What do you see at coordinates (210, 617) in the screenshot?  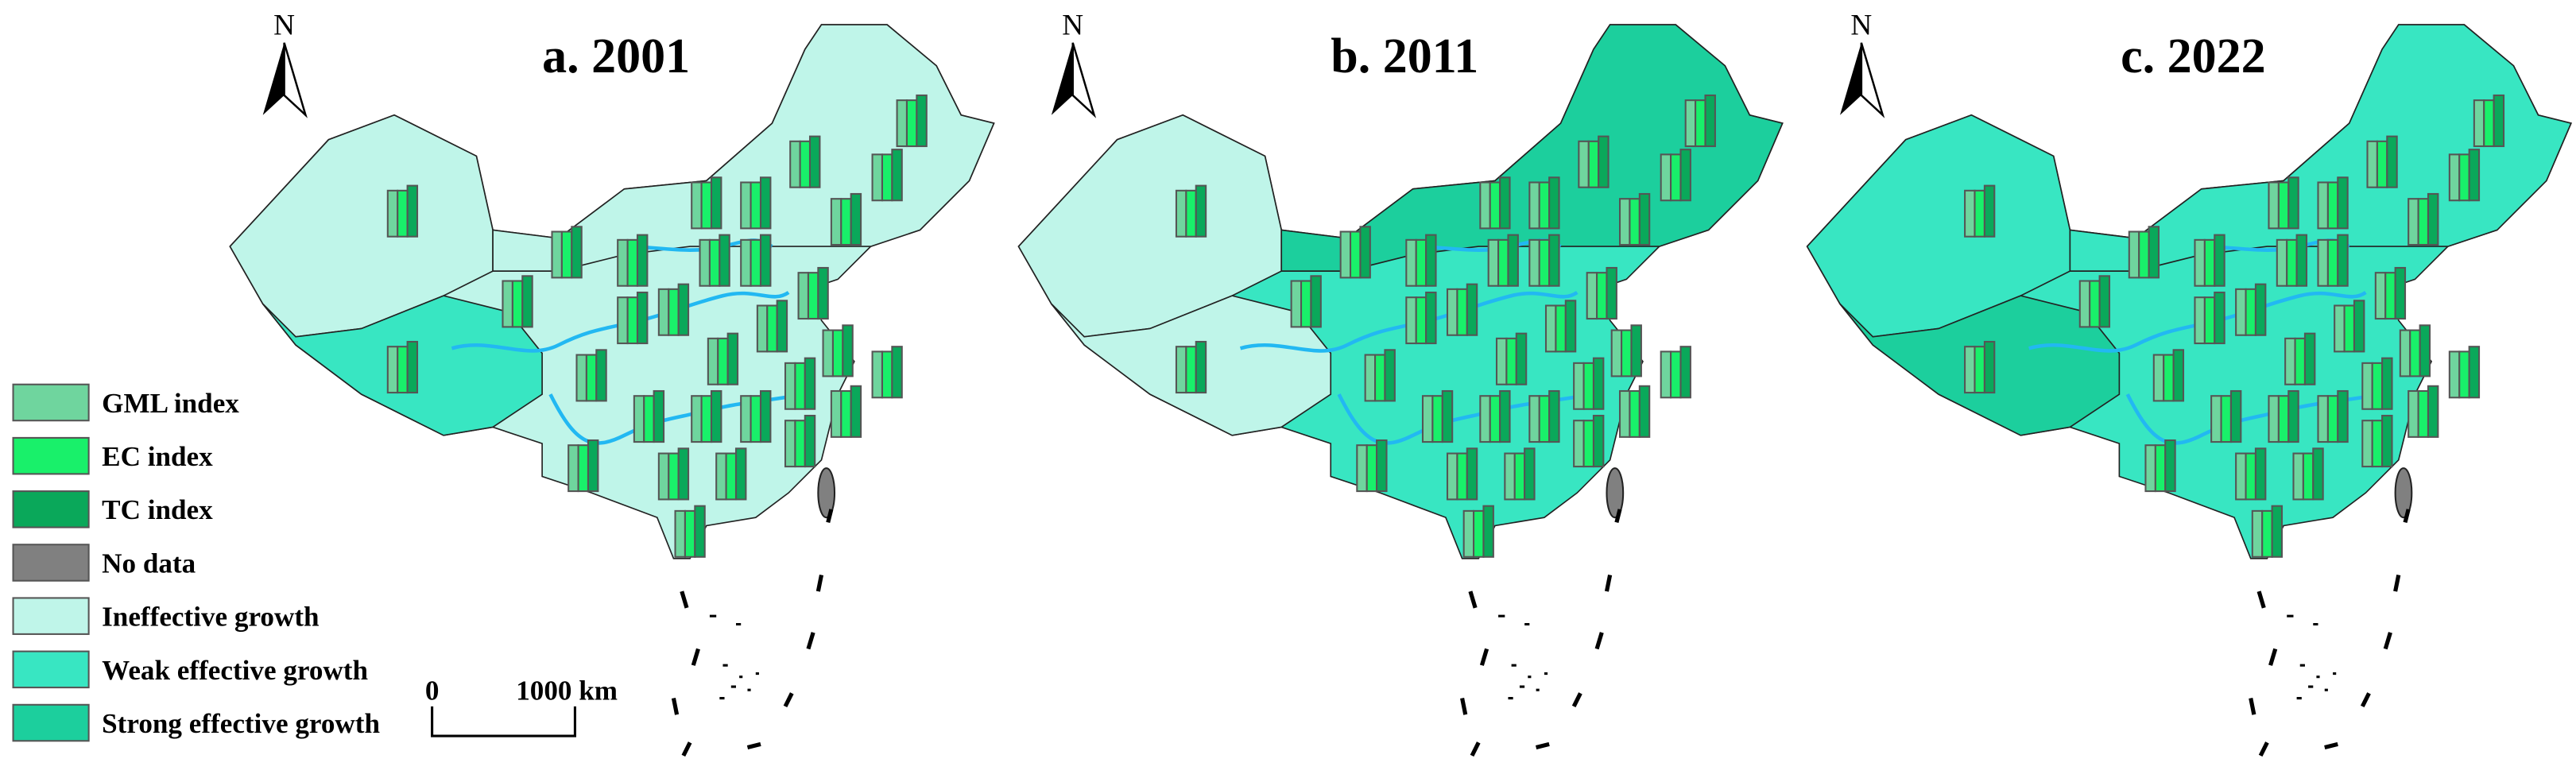 I see `legend-label: Ineffective growth` at bounding box center [210, 617].